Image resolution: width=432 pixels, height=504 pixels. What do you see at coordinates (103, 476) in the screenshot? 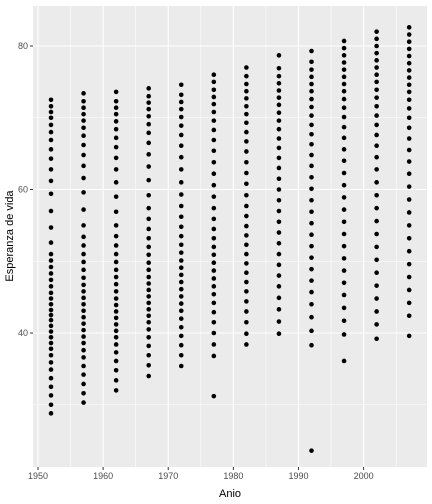
I see `x-tick-label: 1960` at bounding box center [103, 476].